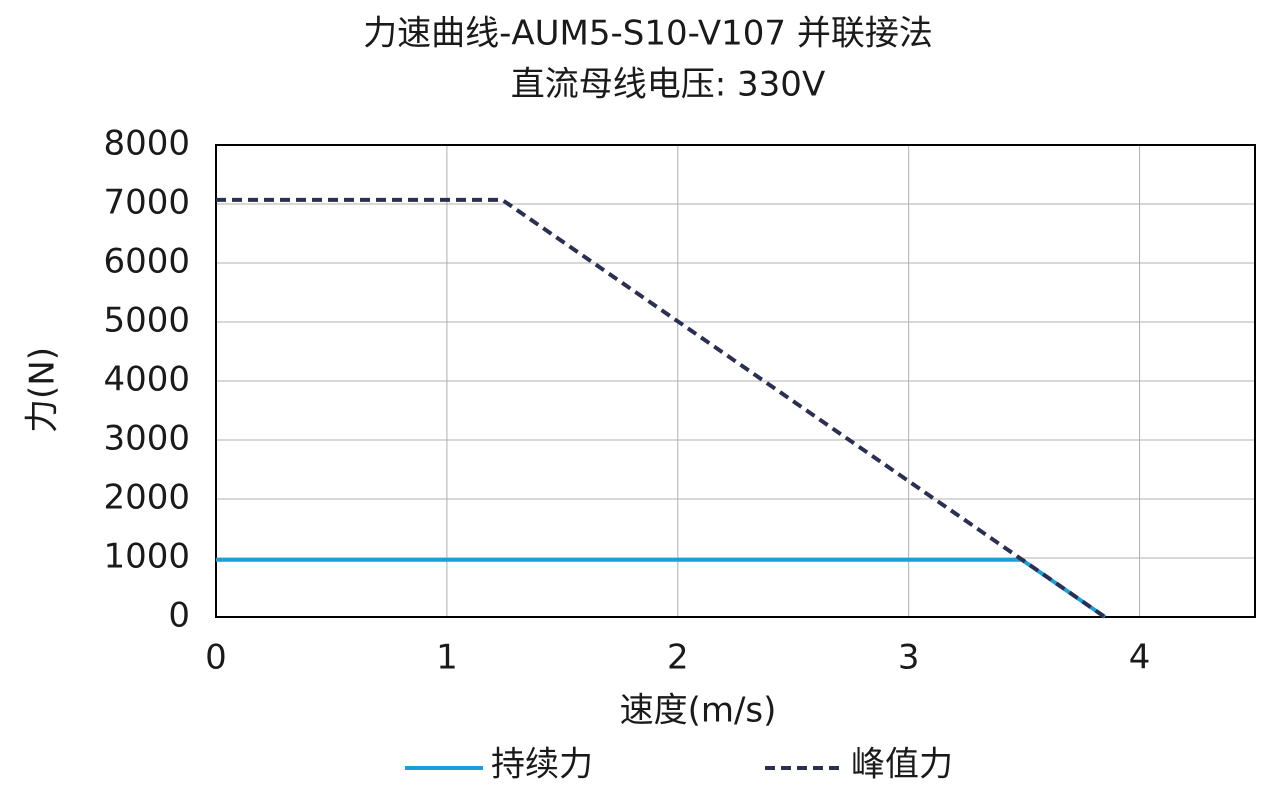 The image size is (1287, 796). What do you see at coordinates (216, 658) in the screenshot?
I see `x-tick-label: 0` at bounding box center [216, 658].